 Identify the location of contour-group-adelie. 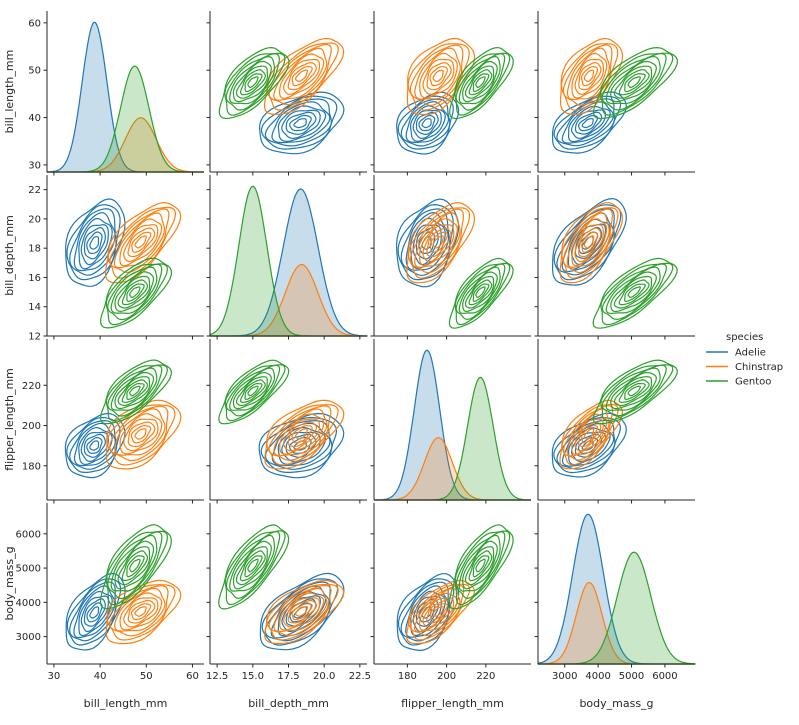
(95, 445).